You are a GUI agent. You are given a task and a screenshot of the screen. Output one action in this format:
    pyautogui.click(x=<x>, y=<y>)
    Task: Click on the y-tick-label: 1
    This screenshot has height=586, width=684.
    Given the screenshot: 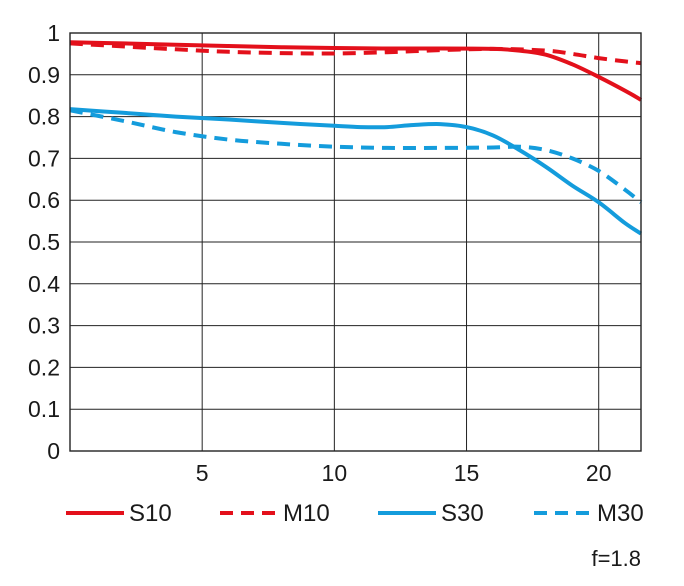 What is the action you would take?
    pyautogui.click(x=53, y=33)
    